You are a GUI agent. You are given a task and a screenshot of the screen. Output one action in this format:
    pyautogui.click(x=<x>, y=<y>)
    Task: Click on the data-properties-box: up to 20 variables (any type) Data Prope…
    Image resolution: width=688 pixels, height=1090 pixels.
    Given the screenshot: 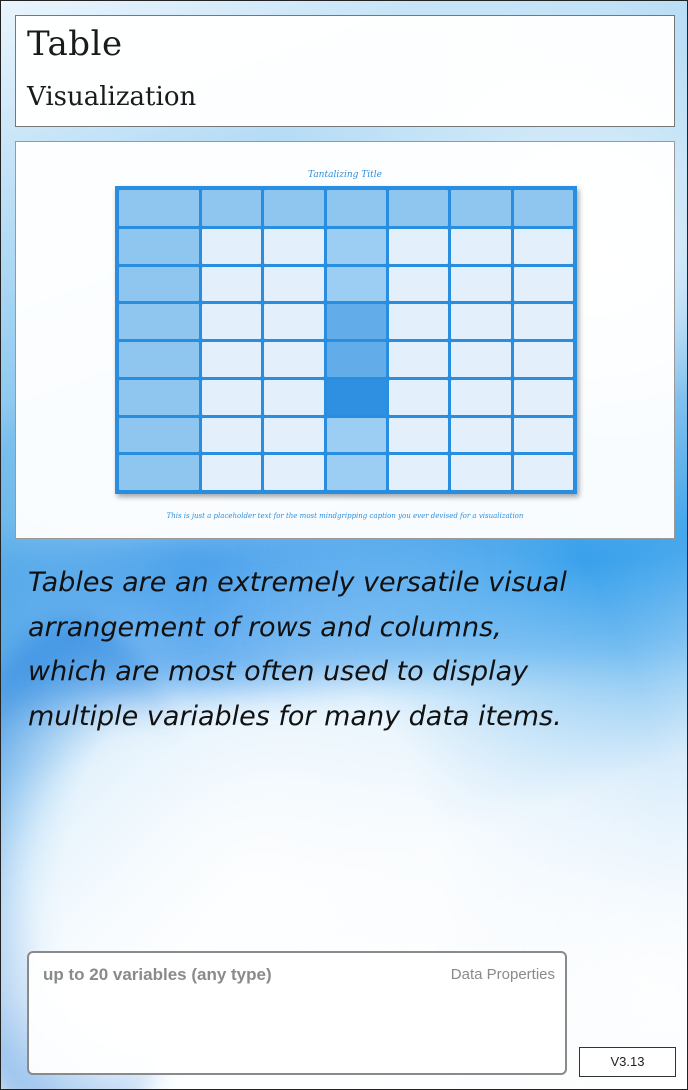 What is the action you would take?
    pyautogui.click(x=297, y=1013)
    